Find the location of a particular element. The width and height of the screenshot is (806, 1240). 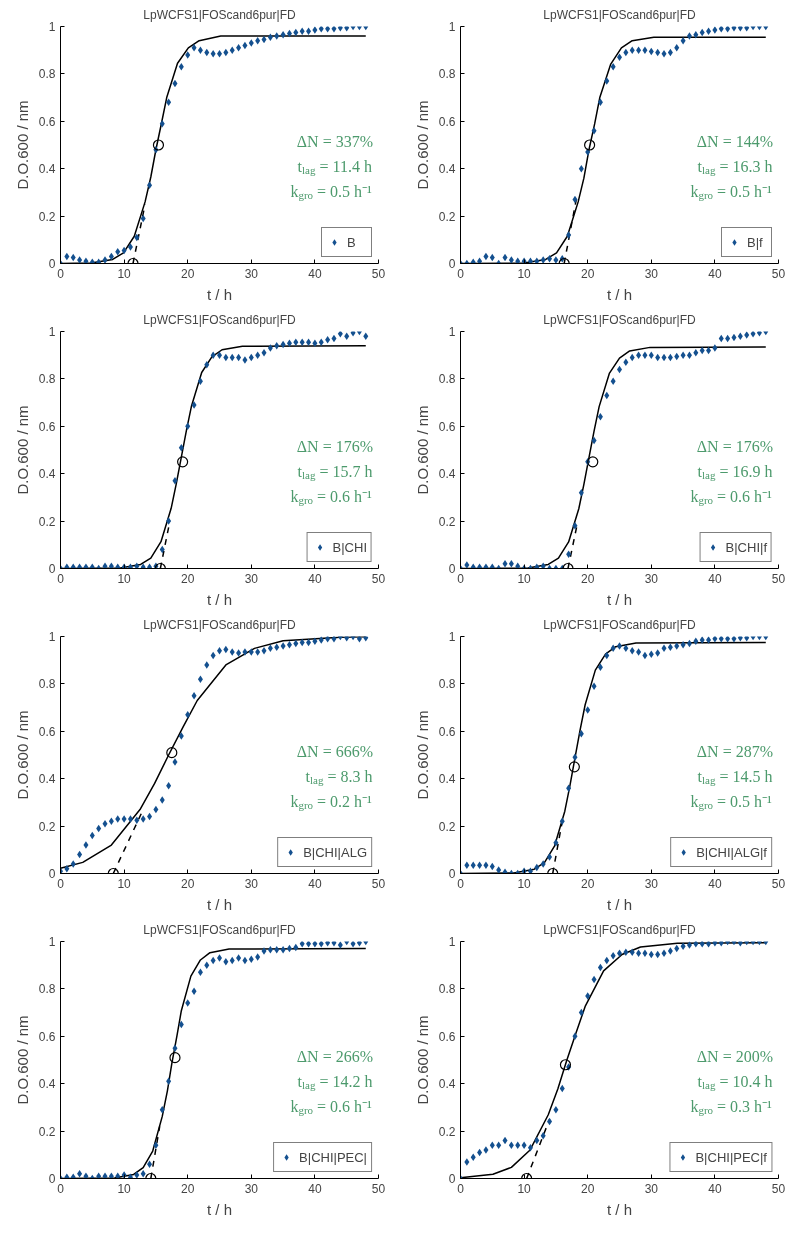

annotation: tlag = 15.7 h is located at coordinates (335, 472).